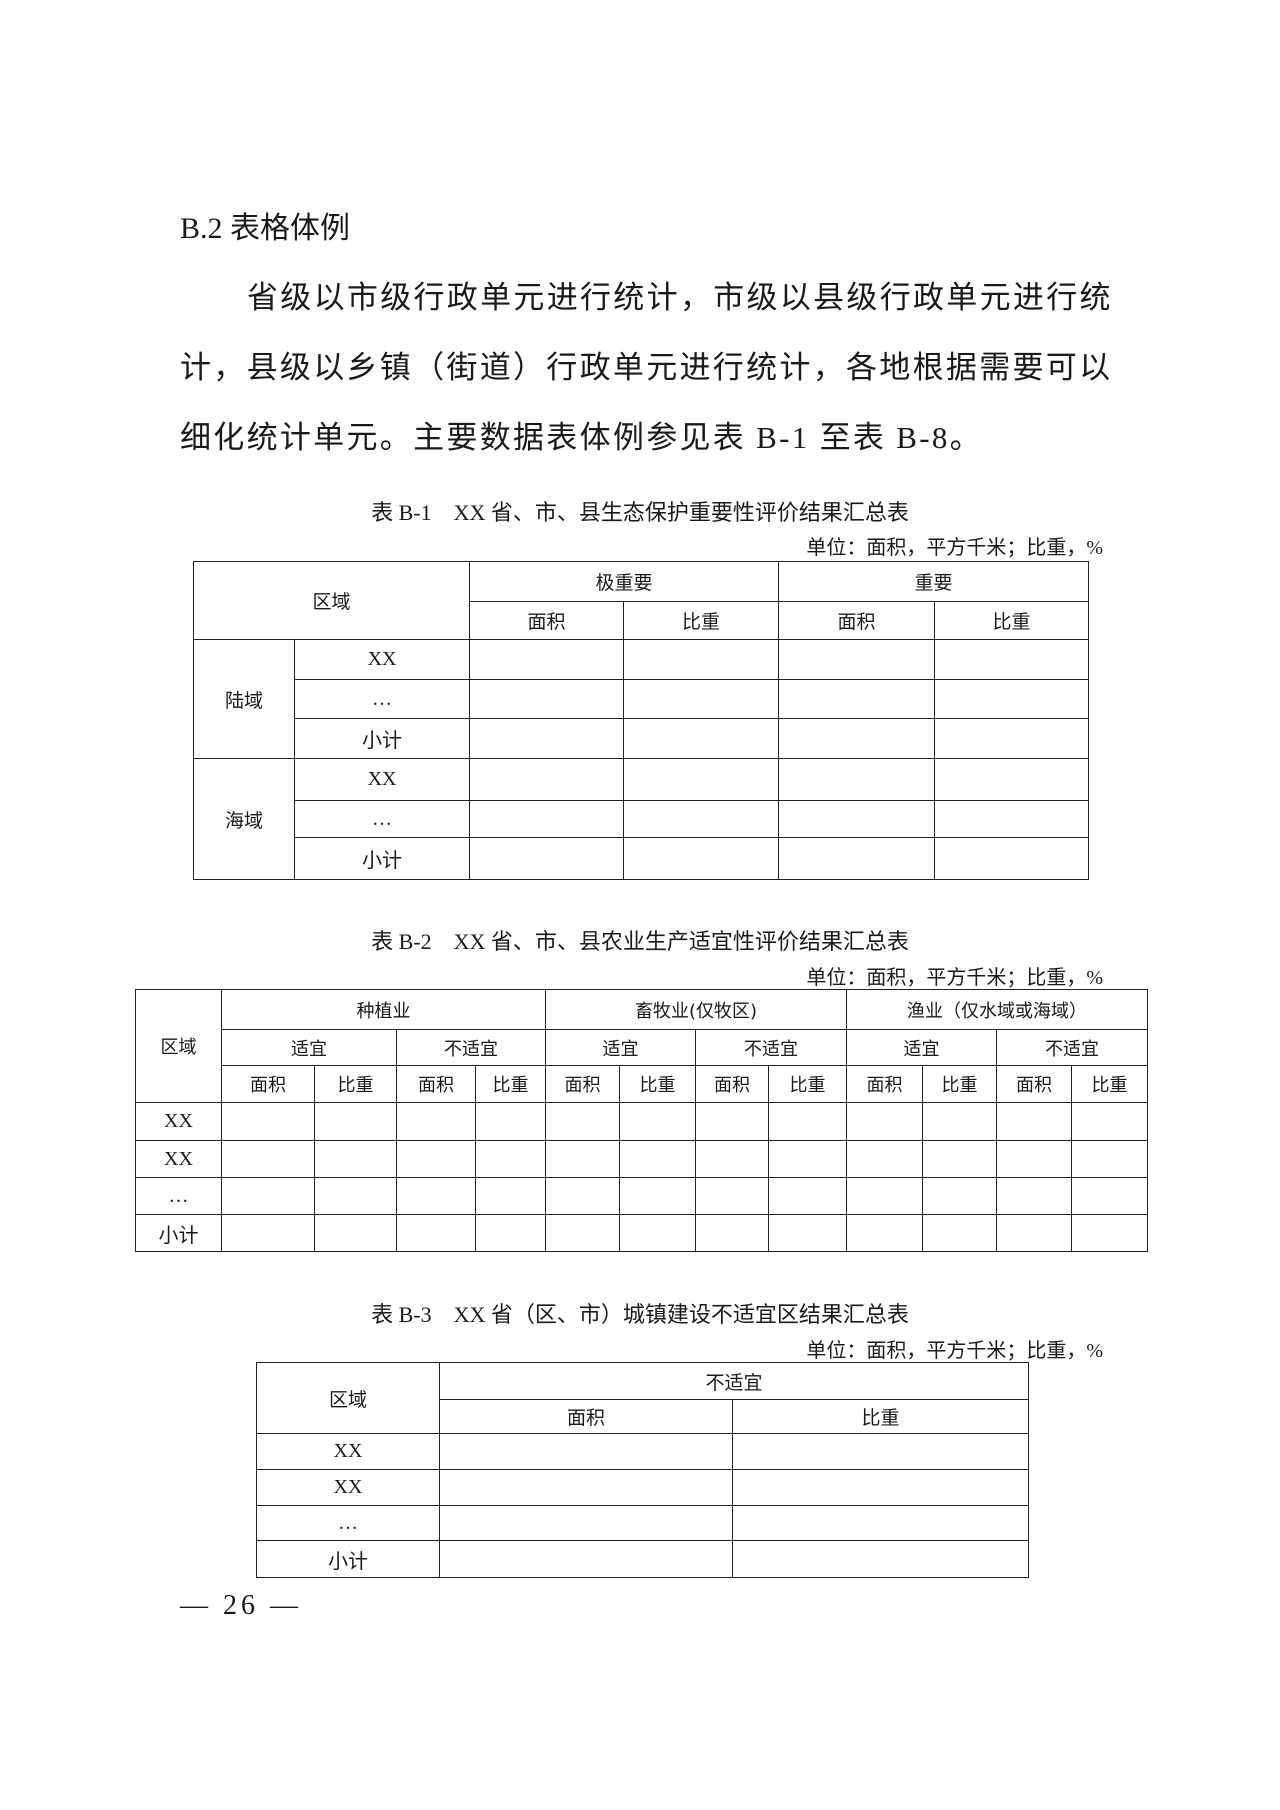  I want to click on table-b3: 区域 不适宜 面积 比重 XX XX… 小计, so click(643, 1470).